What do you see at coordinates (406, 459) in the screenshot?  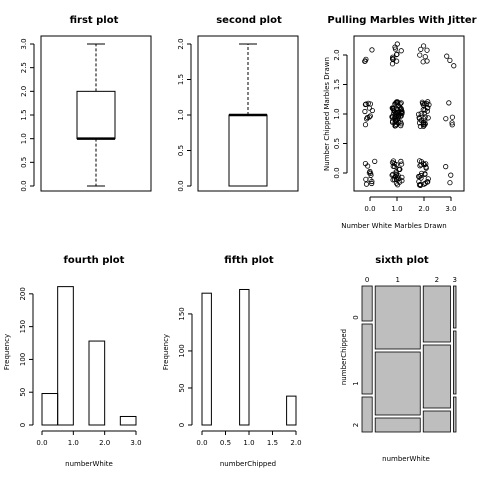 I see `plot6-xlabel: numberWhite` at bounding box center [406, 459].